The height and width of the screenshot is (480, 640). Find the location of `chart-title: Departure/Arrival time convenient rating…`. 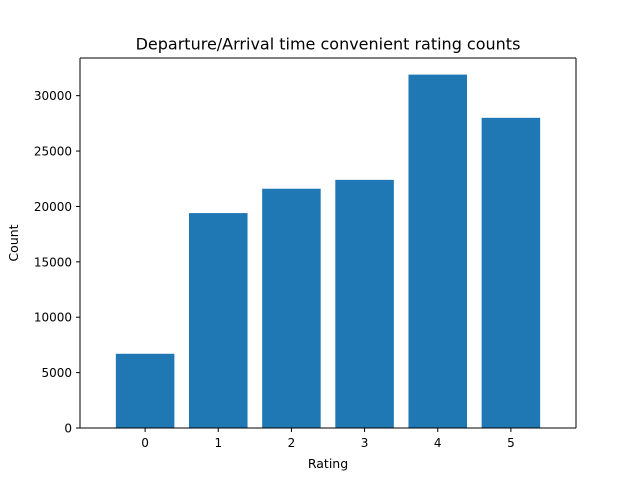

chart-title: Departure/Arrival time convenient rating… is located at coordinates (328, 44).